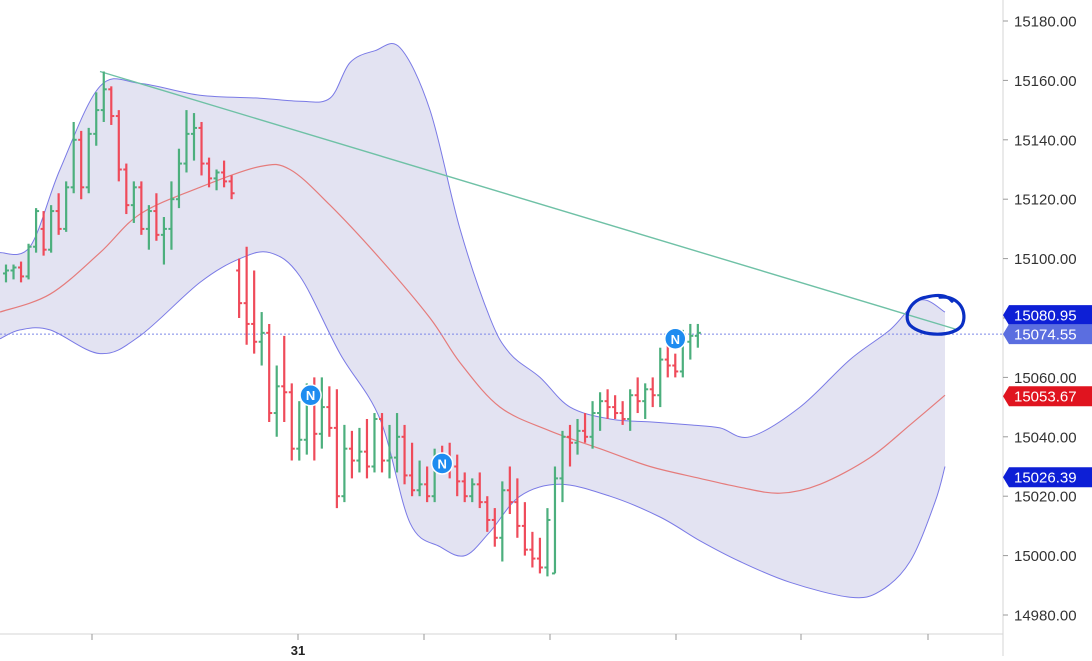  Describe the element at coordinates (298, 649) in the screenshot. I see `time-tick-label: 31` at that location.